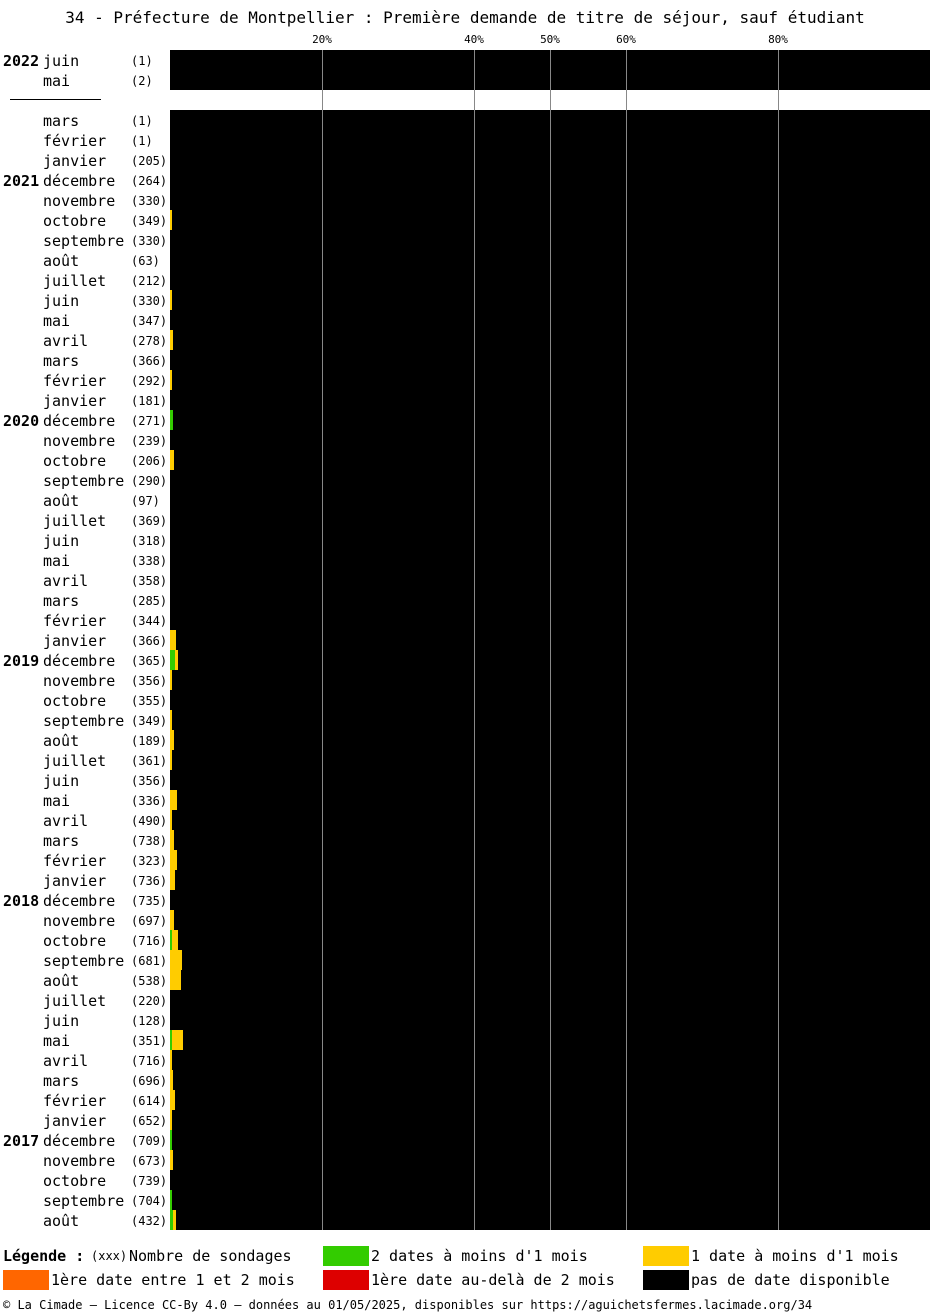 The width and height of the screenshot is (930, 1315). I want to click on survey-count: (264), so click(149, 181).